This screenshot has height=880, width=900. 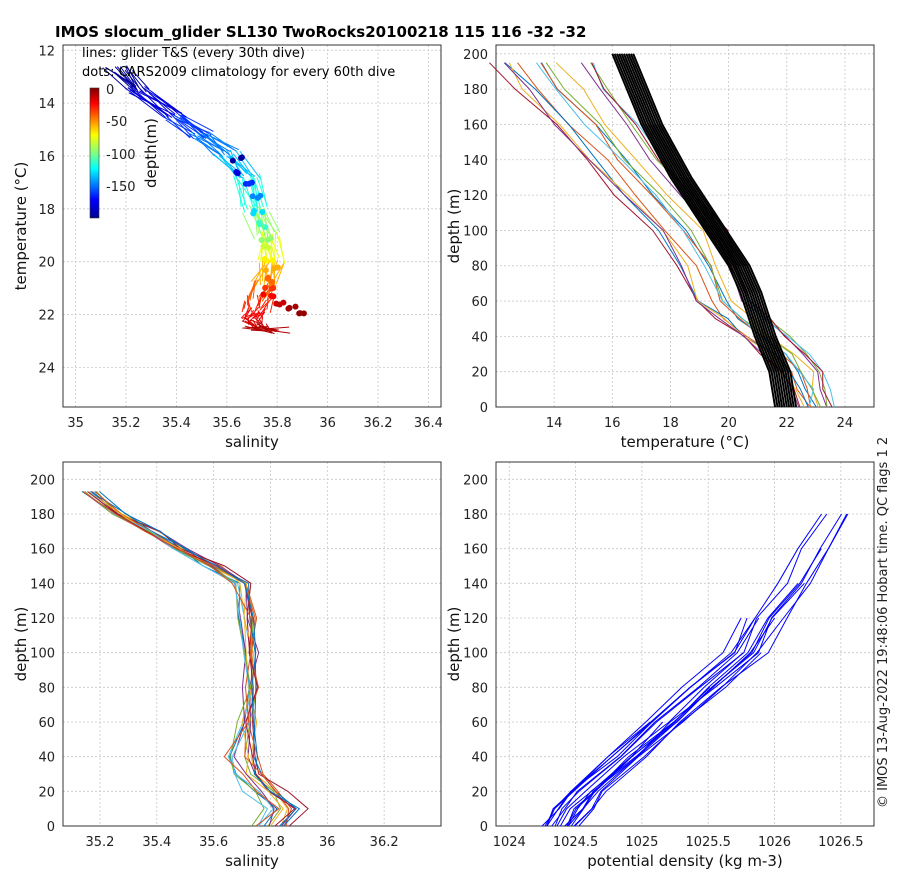 What do you see at coordinates (576, 842) in the screenshot?
I see `x-tick-label: 1024.5` at bounding box center [576, 842].